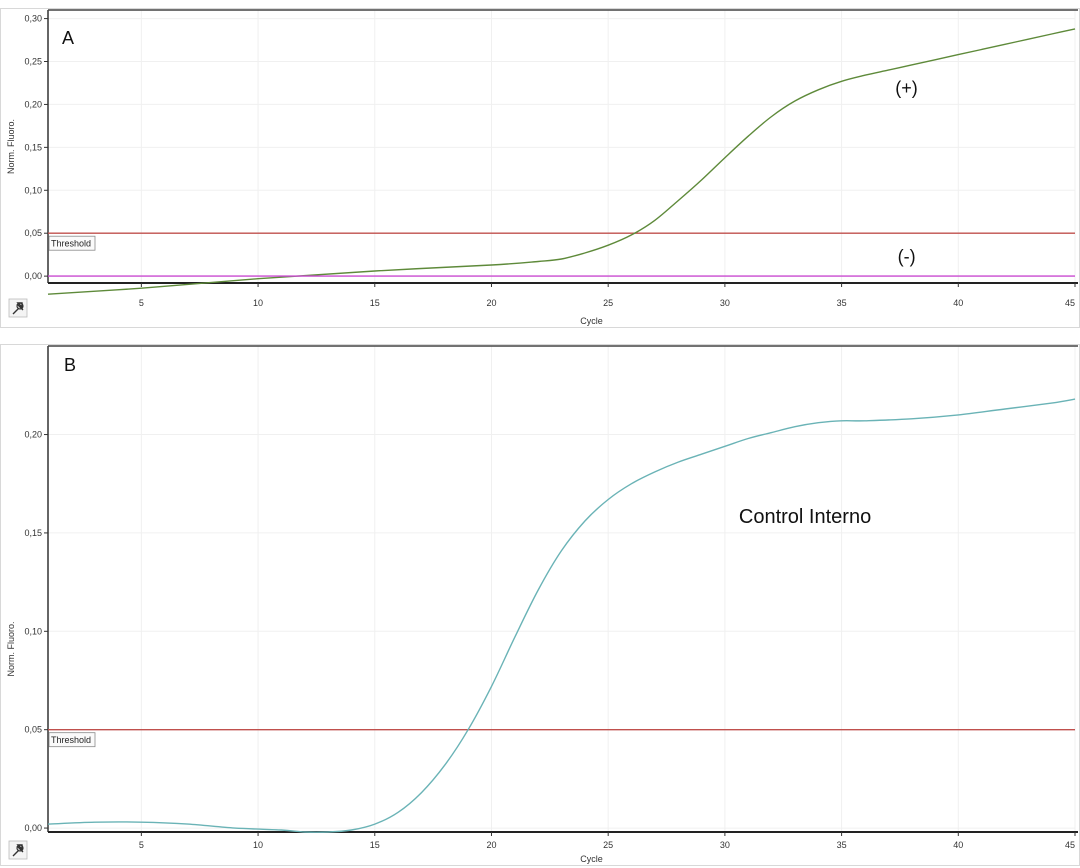 This screenshot has height=868, width=1080. I want to click on series-annotation: Control Interno, so click(805, 517).